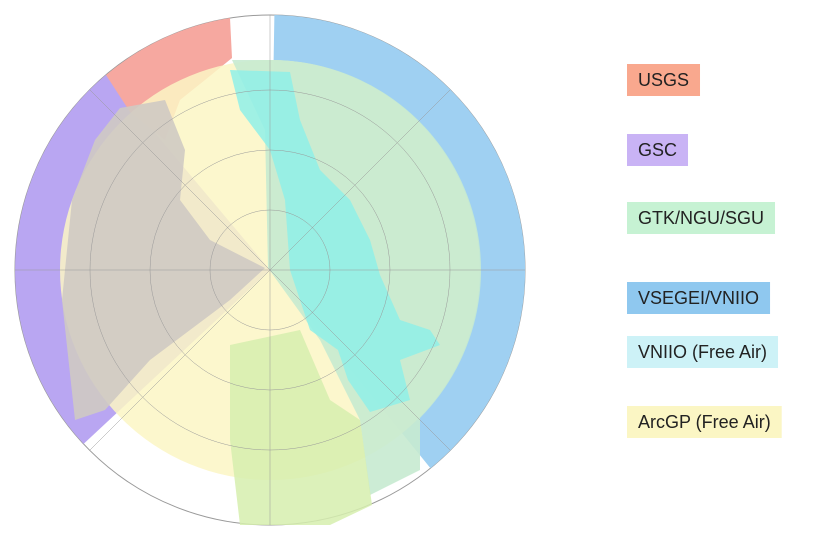 The height and width of the screenshot is (537, 813). I want to click on legend-label: VNIIO (Free Air), so click(702, 352).